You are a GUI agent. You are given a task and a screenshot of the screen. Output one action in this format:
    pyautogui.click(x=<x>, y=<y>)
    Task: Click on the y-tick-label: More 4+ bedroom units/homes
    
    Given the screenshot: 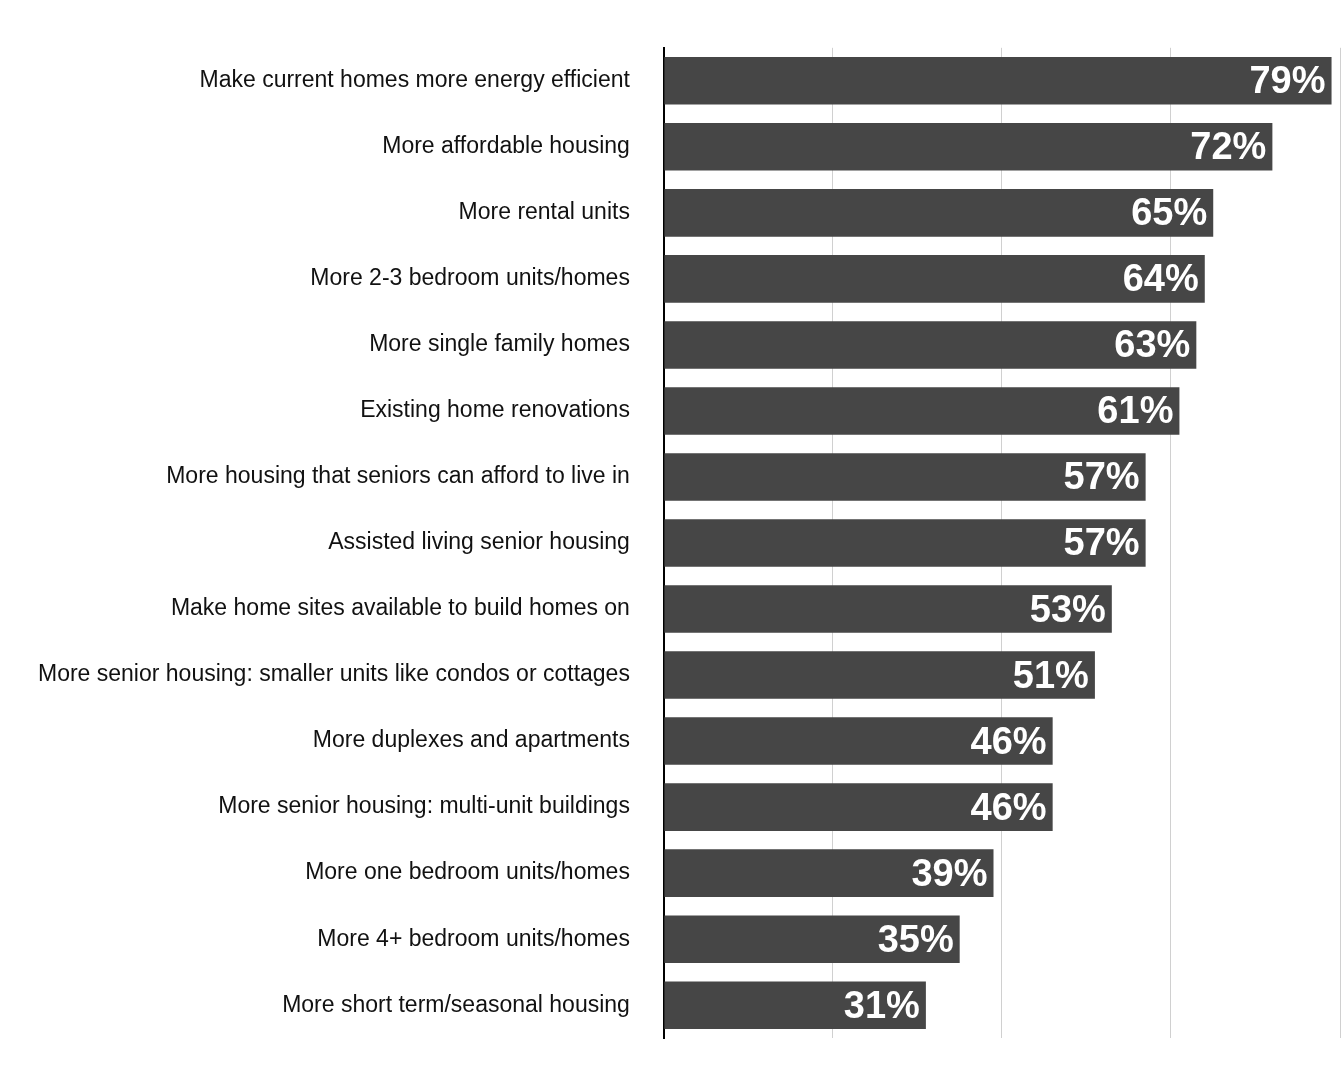 What is the action you would take?
    pyautogui.click(x=473, y=937)
    